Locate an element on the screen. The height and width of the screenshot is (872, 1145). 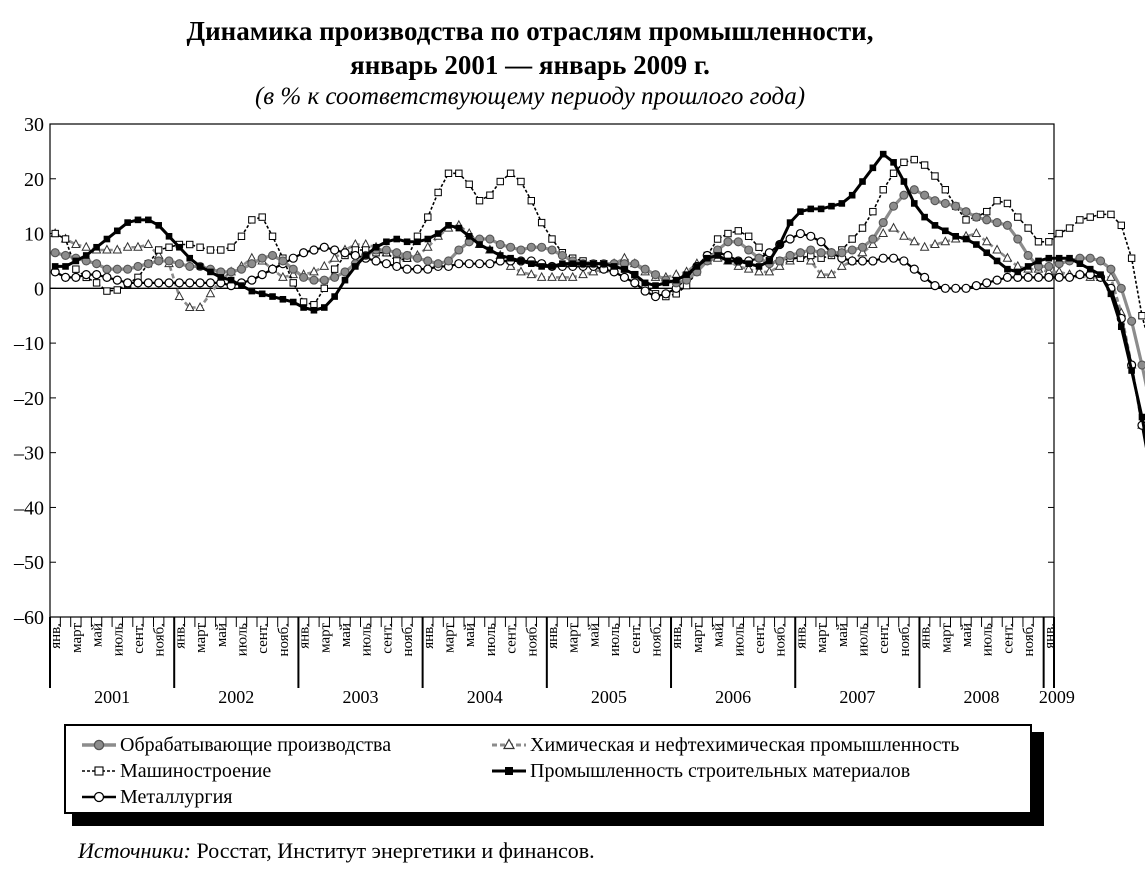
legend-marker-black-square is located at coordinates (509, 771).